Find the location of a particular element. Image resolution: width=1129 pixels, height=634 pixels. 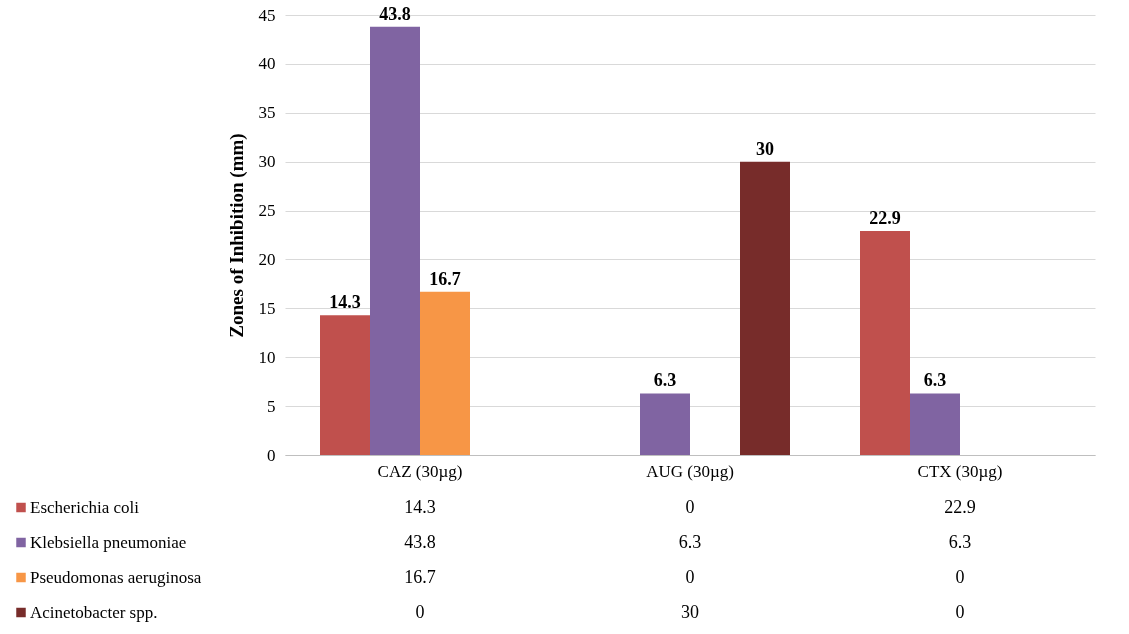

legend-label: Pseudomonas aeruginosa is located at coordinates (116, 577).